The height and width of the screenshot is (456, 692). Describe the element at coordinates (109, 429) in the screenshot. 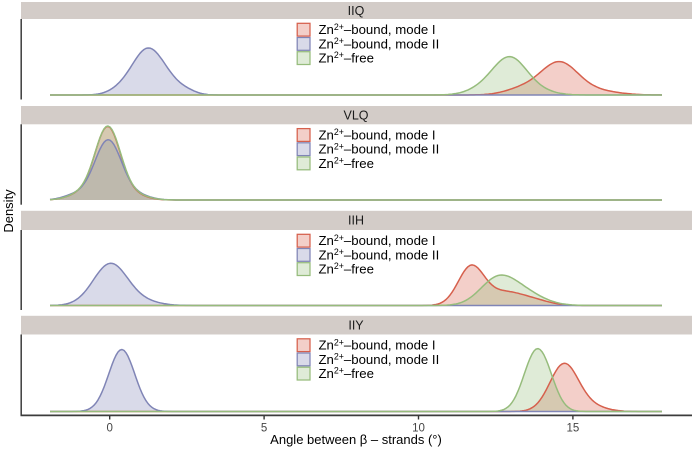

I see `svg-text: 0` at that location.